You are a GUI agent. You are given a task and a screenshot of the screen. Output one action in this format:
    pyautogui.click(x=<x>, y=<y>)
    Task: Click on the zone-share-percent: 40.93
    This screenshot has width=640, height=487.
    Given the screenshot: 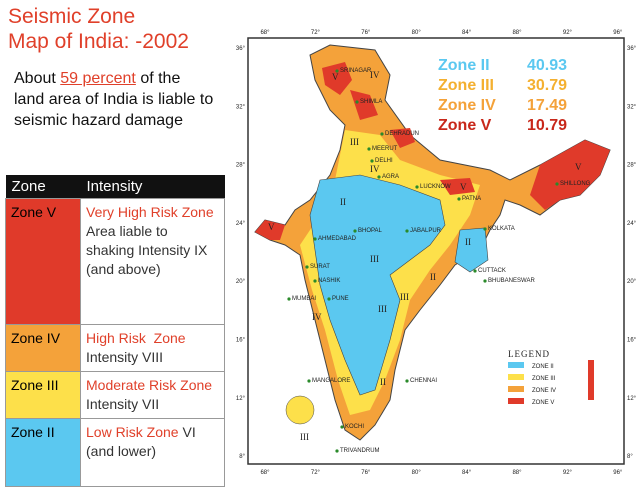 What is the action you would take?
    pyautogui.click(x=547, y=65)
    